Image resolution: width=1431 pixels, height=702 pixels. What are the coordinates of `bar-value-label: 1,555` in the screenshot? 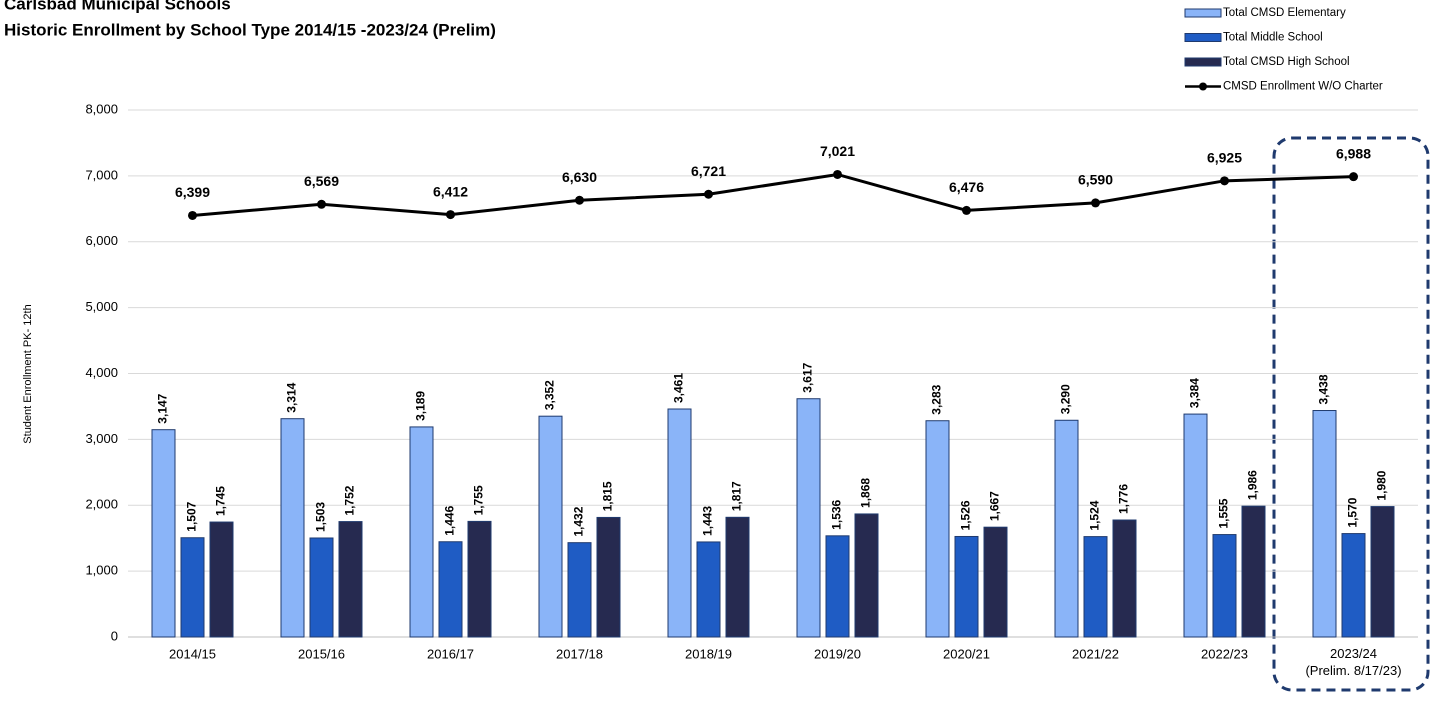 It's located at (1224, 513).